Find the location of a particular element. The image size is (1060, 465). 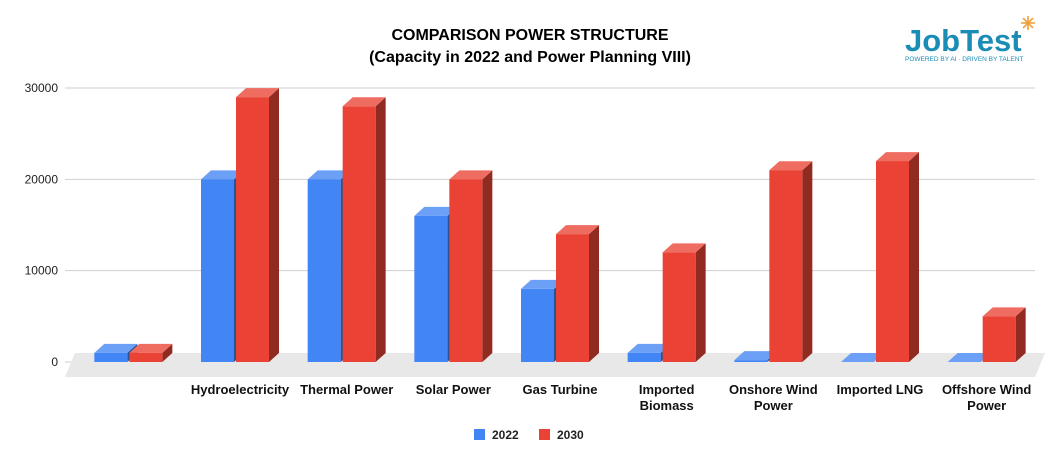

y-tick-label: 10000 is located at coordinates (42, 271).